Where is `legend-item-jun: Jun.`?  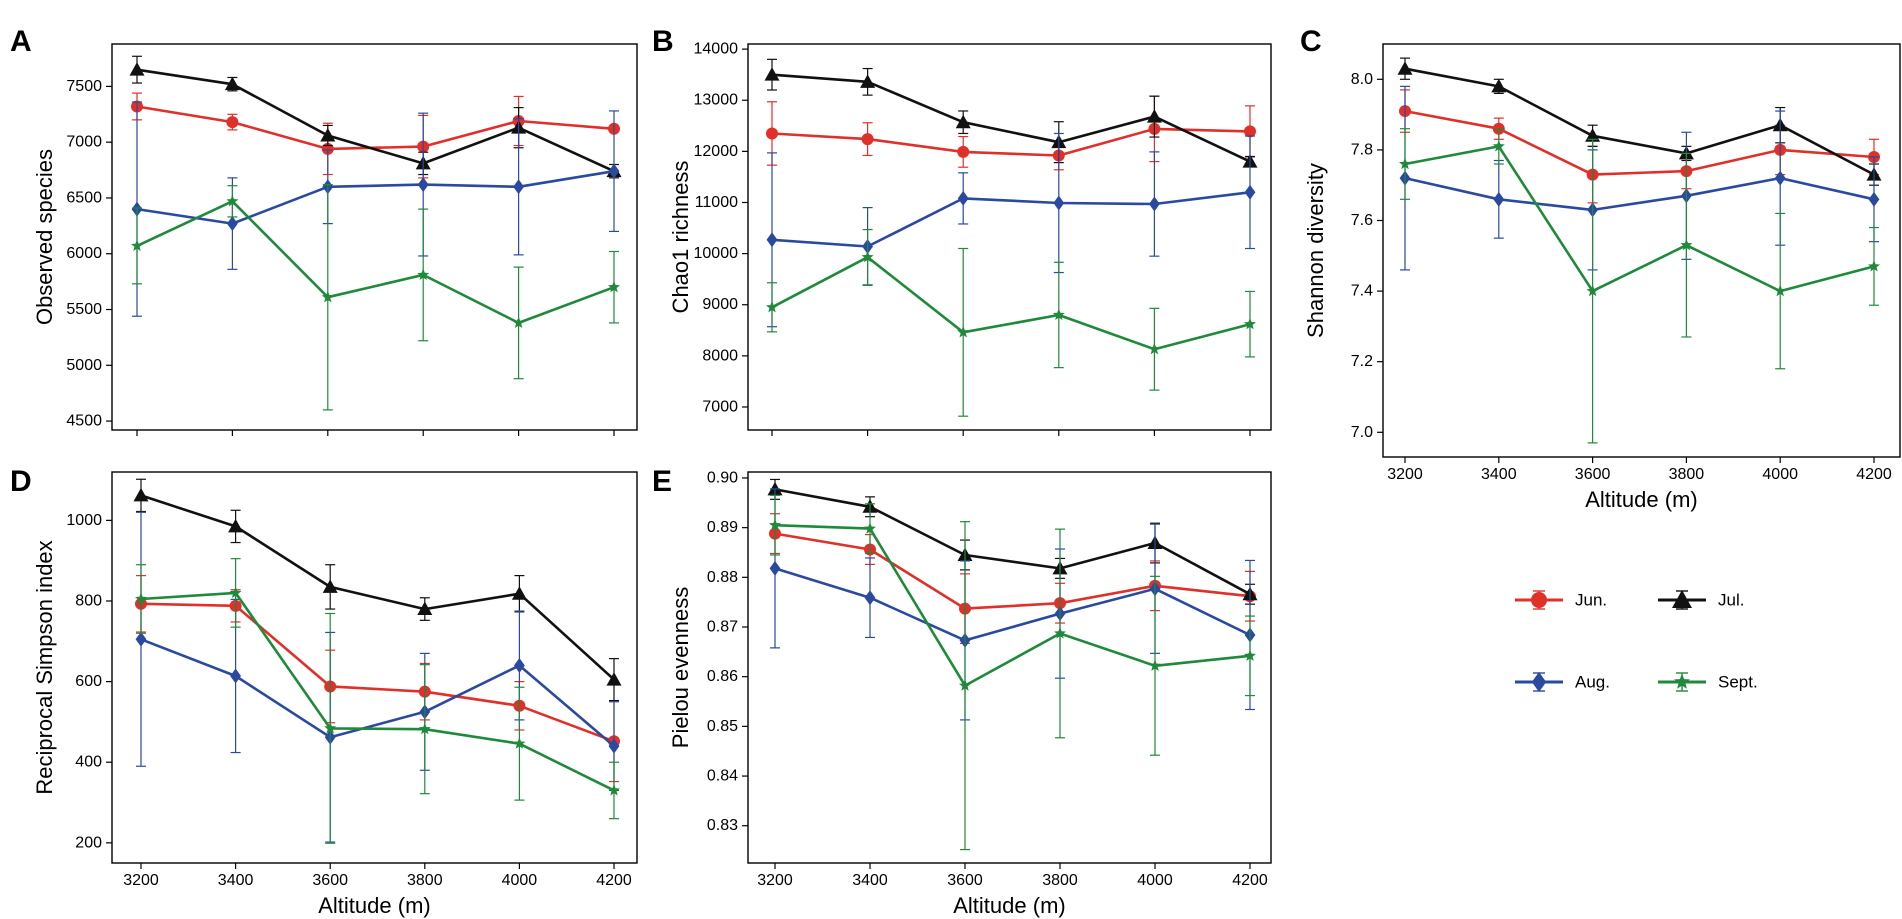
legend-item-jun: Jun. is located at coordinates (1561, 600).